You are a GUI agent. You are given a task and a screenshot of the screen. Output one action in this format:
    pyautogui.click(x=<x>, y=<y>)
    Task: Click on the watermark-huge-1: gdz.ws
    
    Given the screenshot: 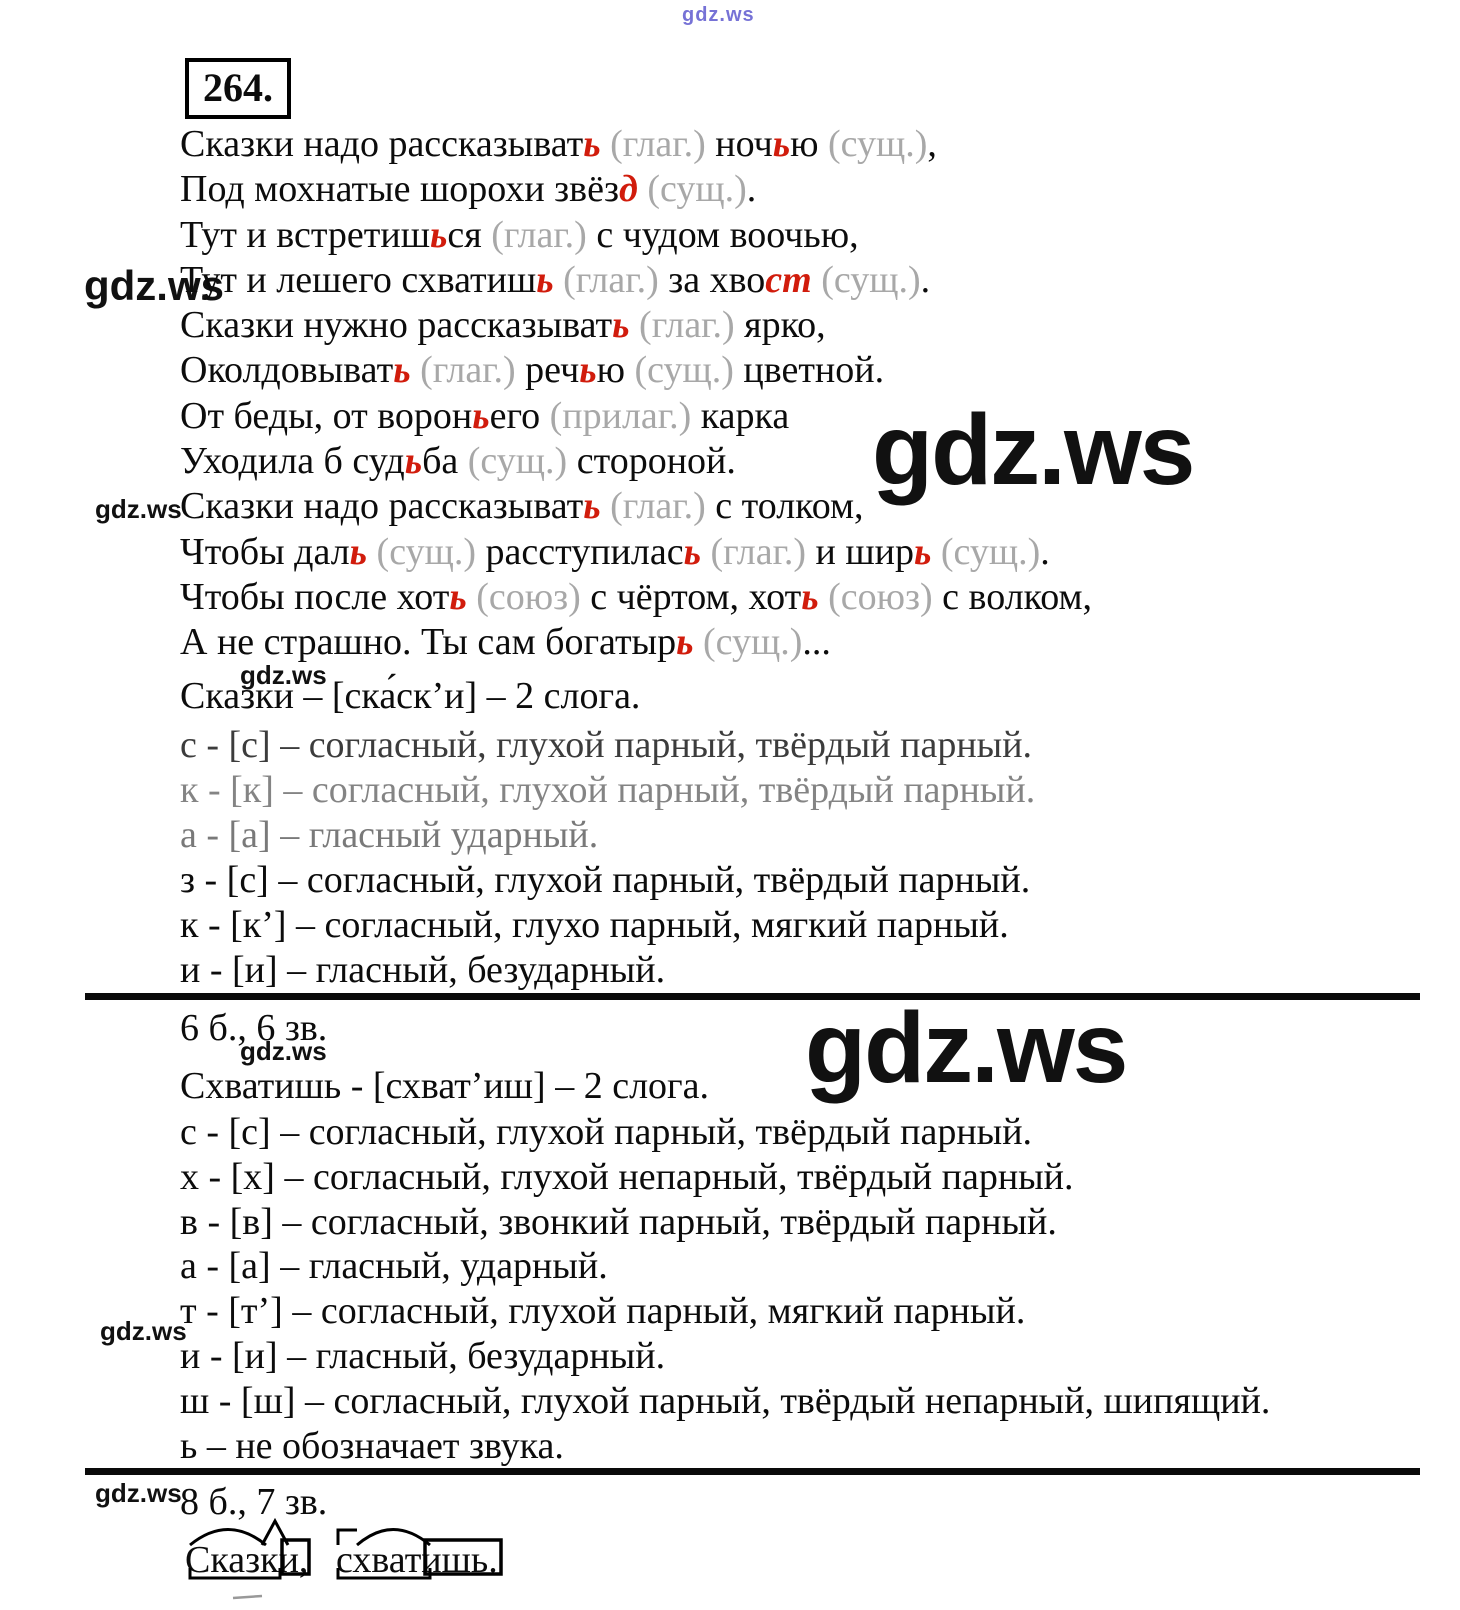 What is the action you would take?
    pyautogui.click(x=1033, y=450)
    